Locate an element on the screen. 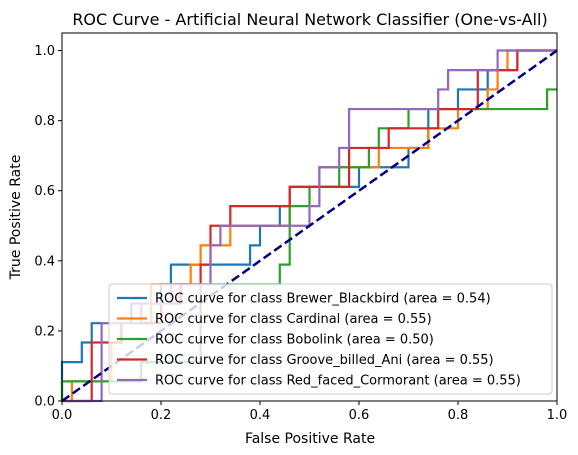 The image size is (578, 455). y-axis: 0.0 0.2 0.4 0.6 0.8 1.0 is located at coordinates (48, 227).